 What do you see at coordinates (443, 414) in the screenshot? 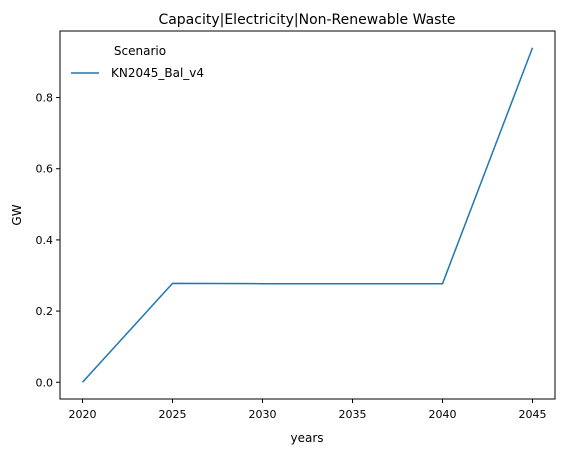
I see `x-tick-label-2040: 2040` at bounding box center [443, 414].